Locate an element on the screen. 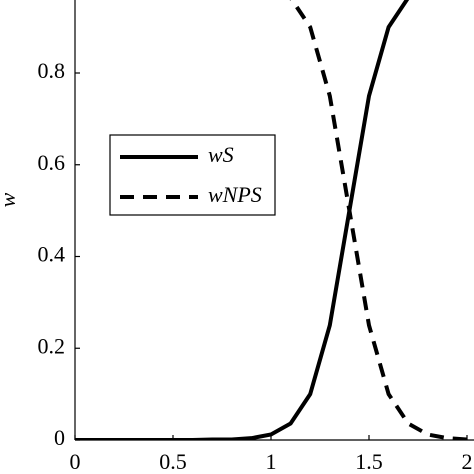 This screenshot has width=474, height=474. legend-label: wNPS is located at coordinates (235, 194).